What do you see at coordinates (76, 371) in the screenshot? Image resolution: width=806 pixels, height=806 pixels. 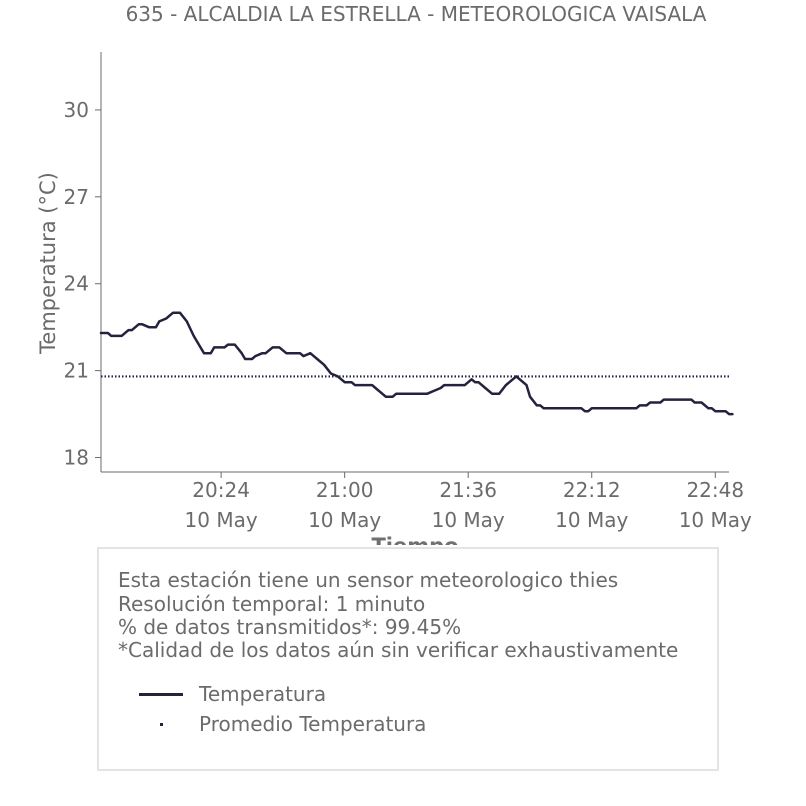 I see `y-tick-label: 21` at bounding box center [76, 371].